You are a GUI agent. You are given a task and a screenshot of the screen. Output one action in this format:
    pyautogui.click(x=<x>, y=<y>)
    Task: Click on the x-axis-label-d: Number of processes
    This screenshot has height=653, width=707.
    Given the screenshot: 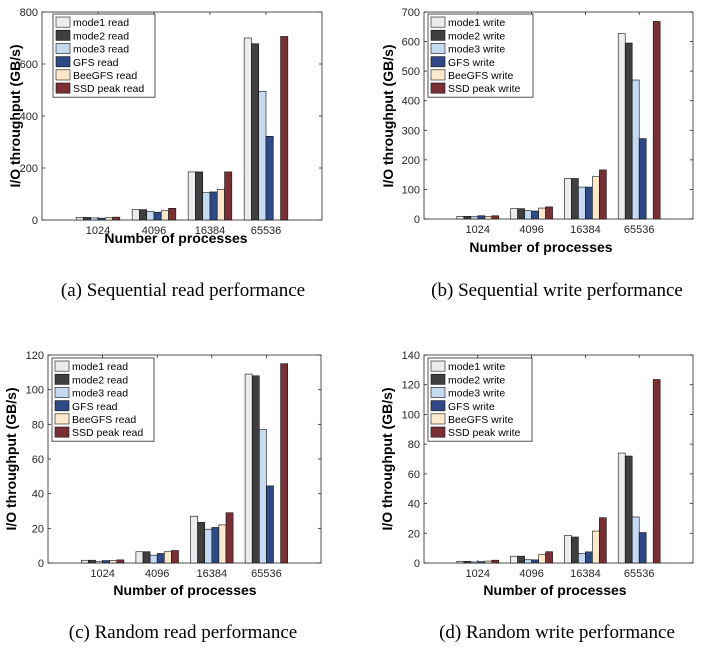 What is the action you would take?
    pyautogui.click(x=554, y=590)
    